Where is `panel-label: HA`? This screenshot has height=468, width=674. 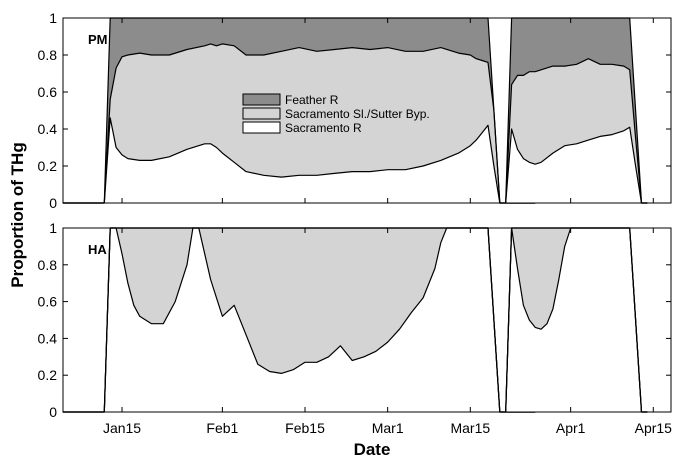
panel-label: HA is located at coordinates (97, 249).